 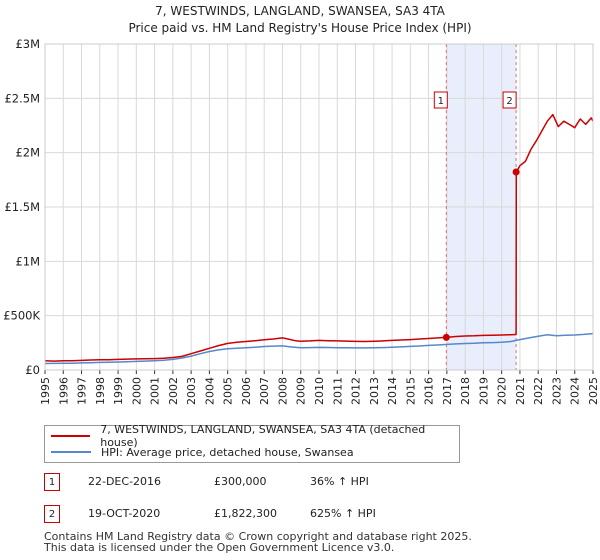 What do you see at coordinates (300, 11) in the screenshot?
I see `chart-title: 7, WESTWINDS, LANGLAND, SWANSEA, SA3 4TA` at bounding box center [300, 11].